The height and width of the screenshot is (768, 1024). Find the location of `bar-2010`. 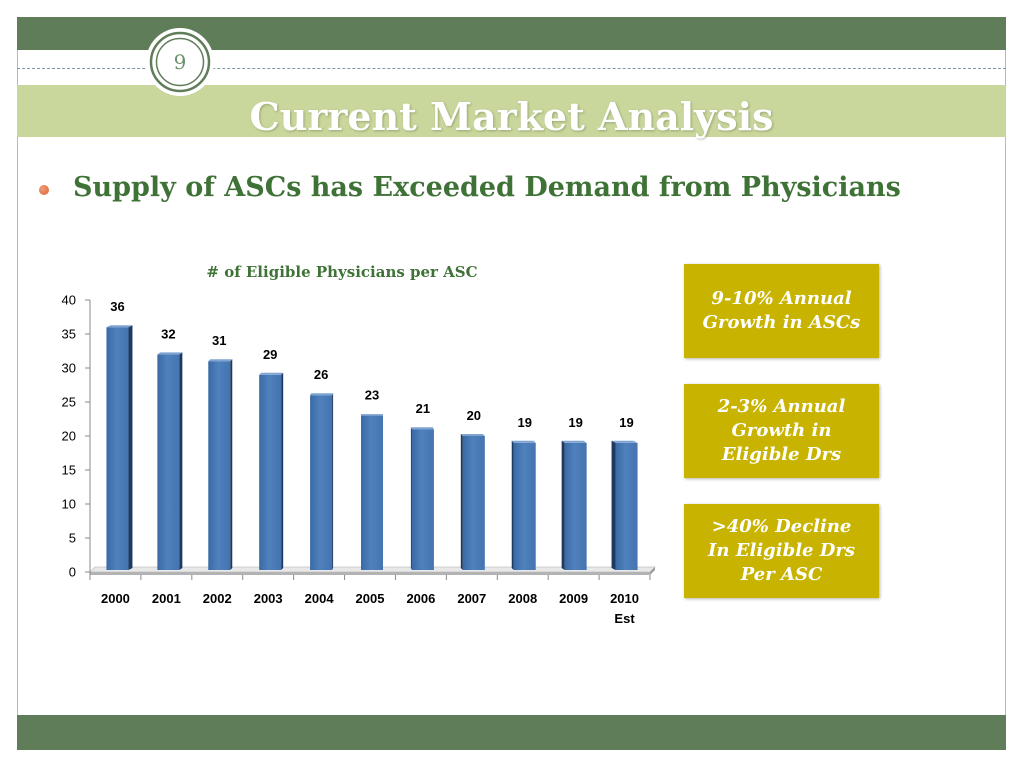

bar-2010 is located at coordinates (624, 505).